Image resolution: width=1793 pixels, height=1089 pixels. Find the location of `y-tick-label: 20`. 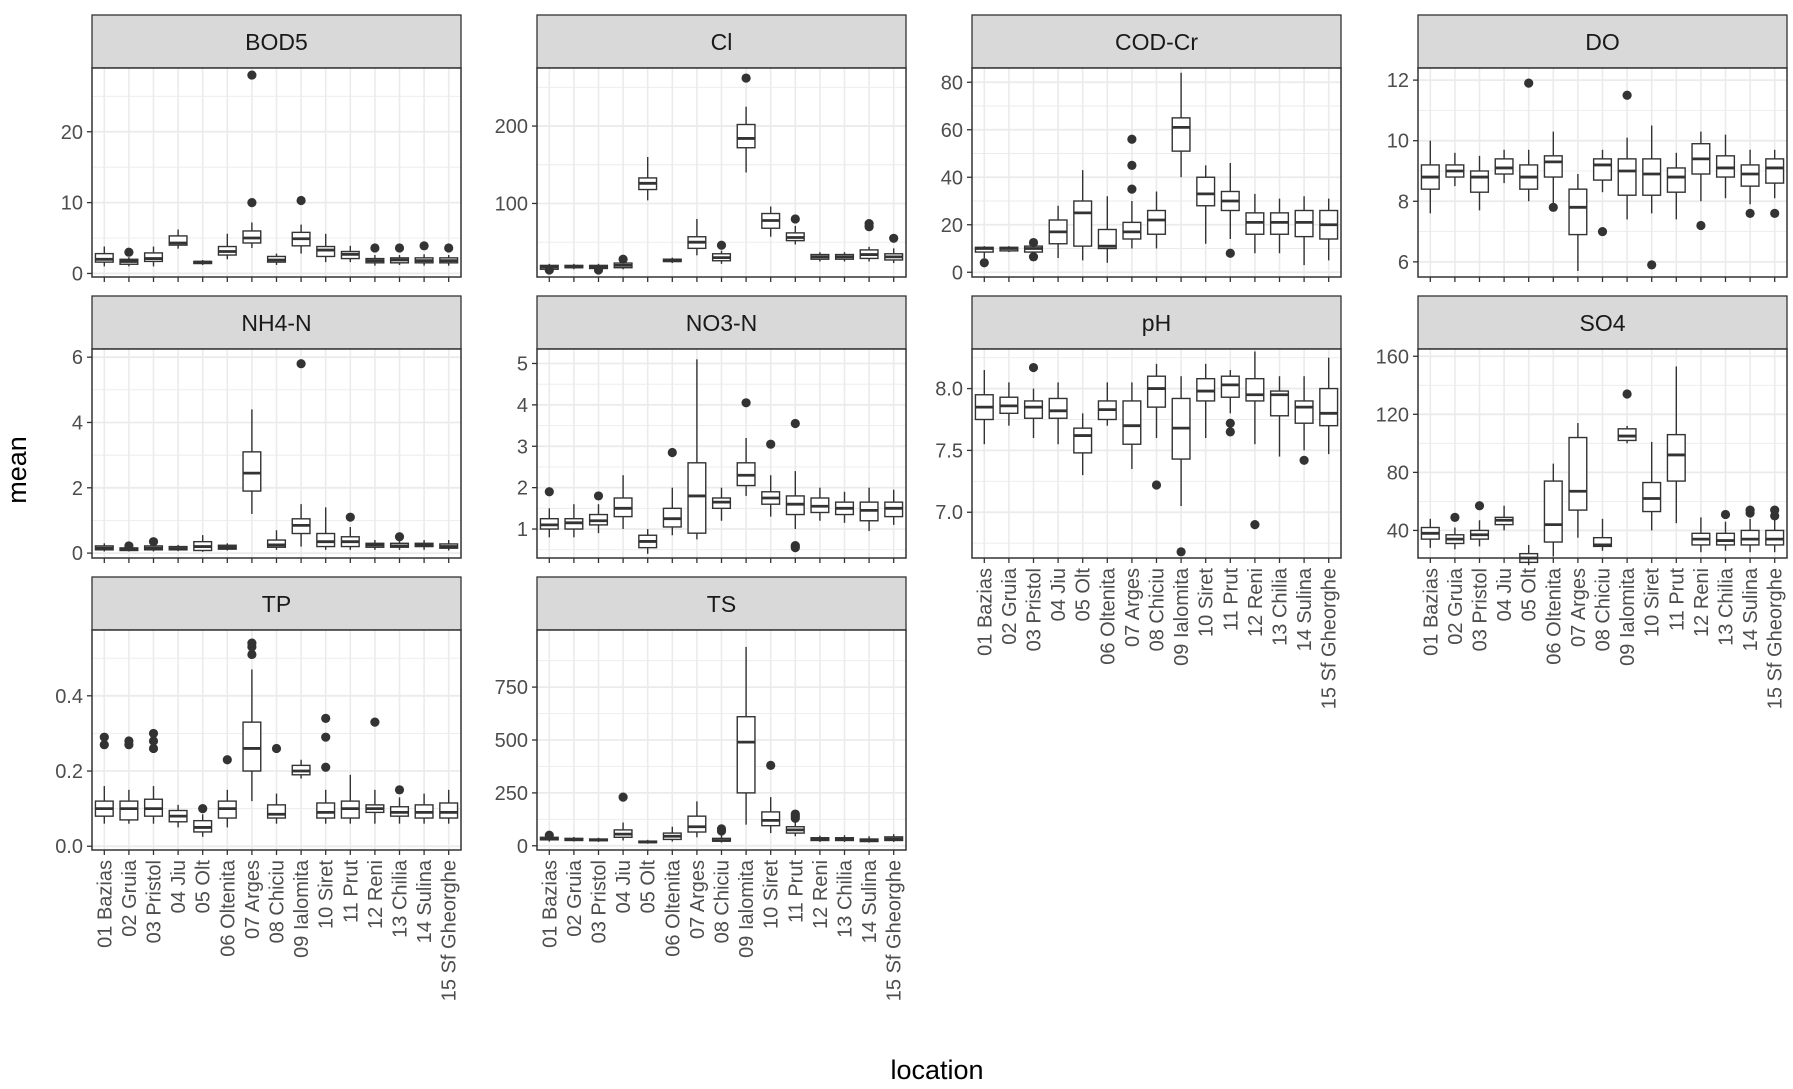

y-tick-label: 20 is located at coordinates (952, 226).